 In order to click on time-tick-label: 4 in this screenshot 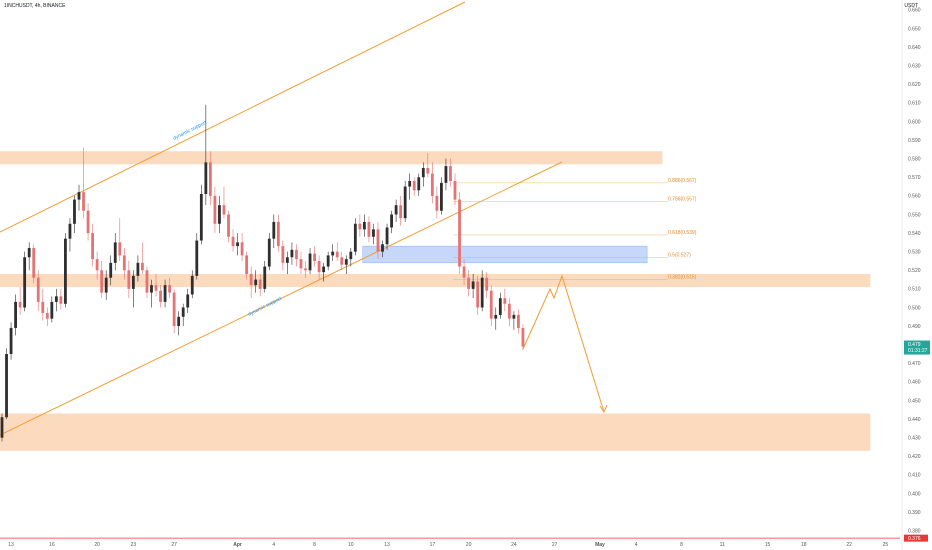, I will do `click(273, 545)`.